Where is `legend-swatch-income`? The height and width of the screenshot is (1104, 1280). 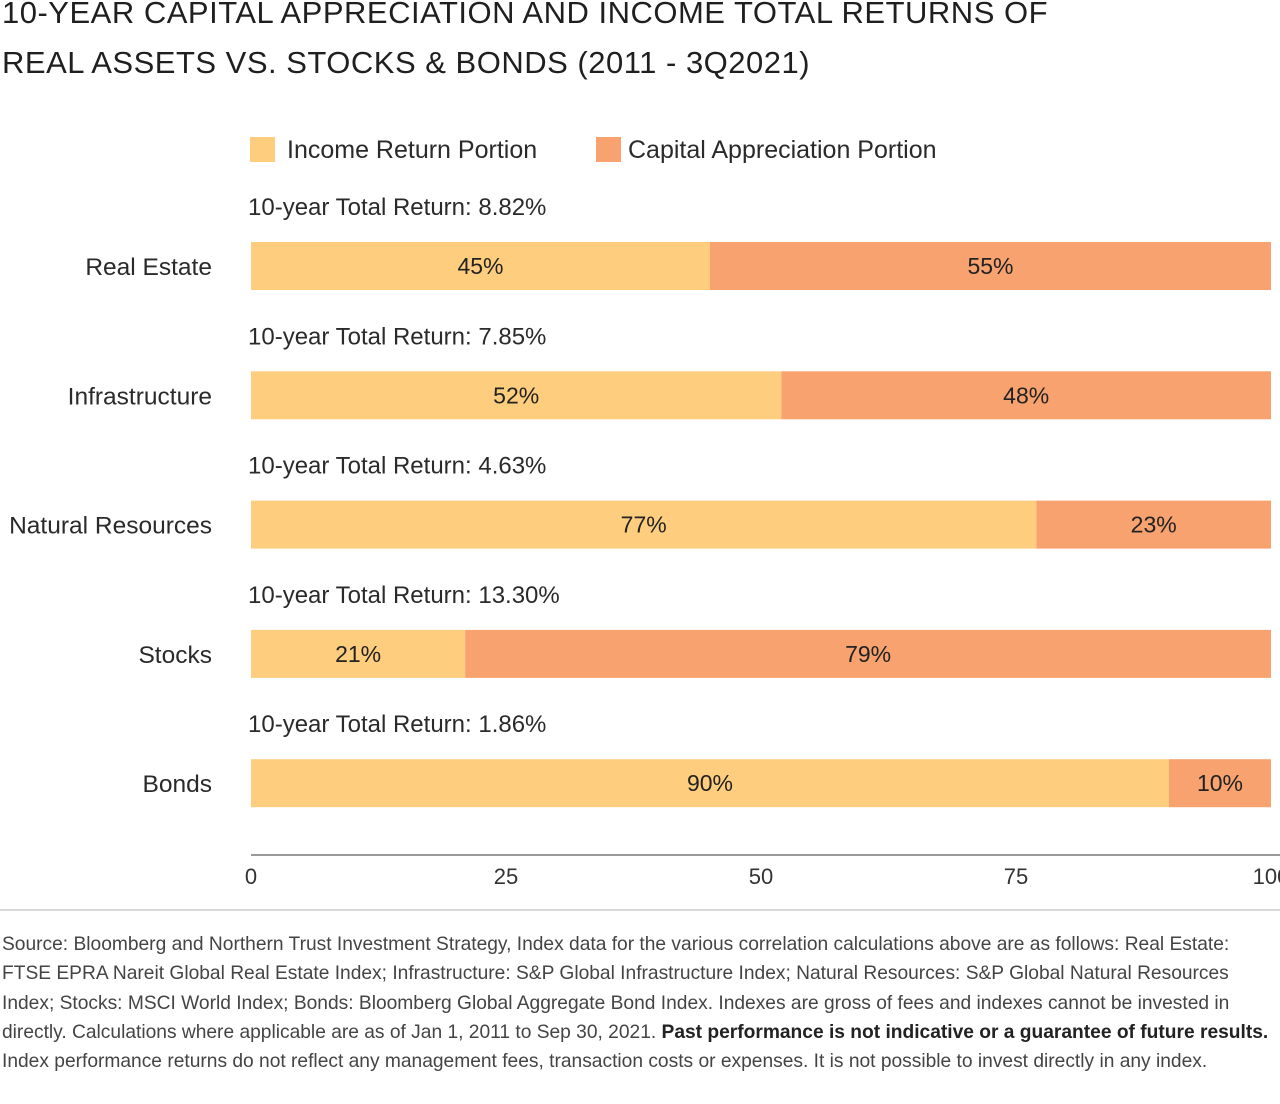
legend-swatch-income is located at coordinates (262, 149).